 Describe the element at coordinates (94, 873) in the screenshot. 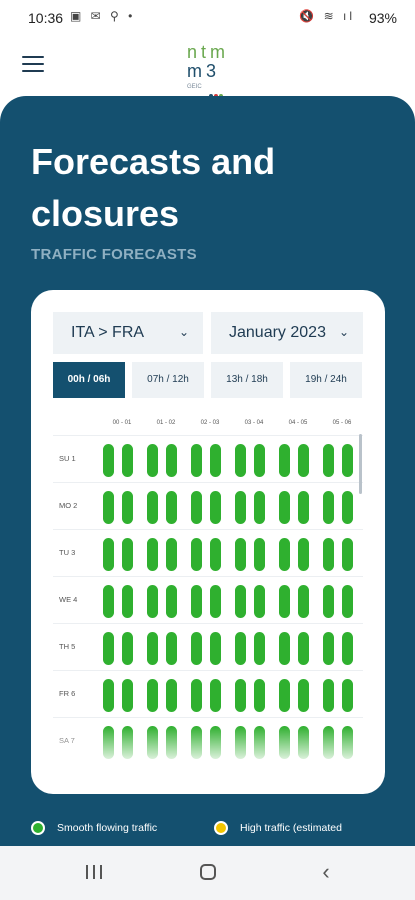

I see `recent-apps-icon` at that location.